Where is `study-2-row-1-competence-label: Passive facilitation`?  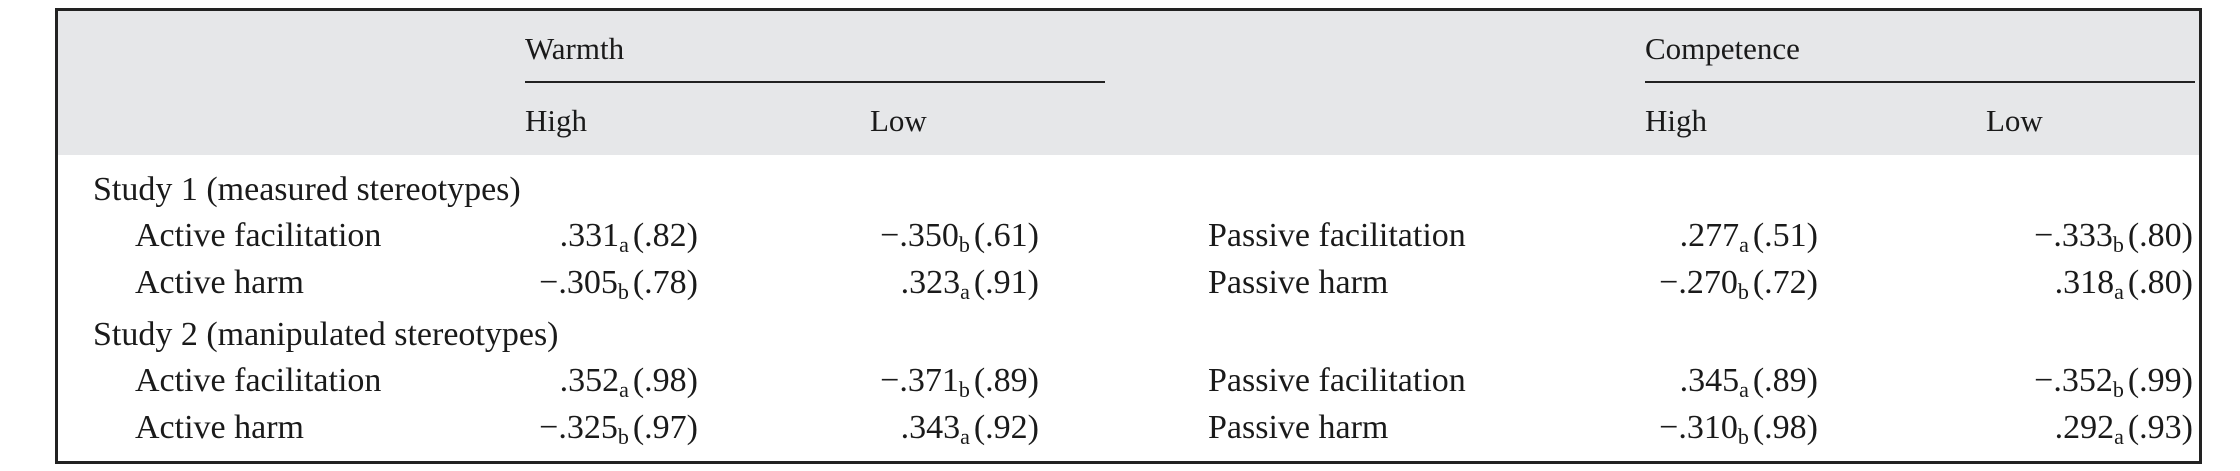
study-2-row-1-competence-label: Passive facilitation is located at coordinates (1337, 380).